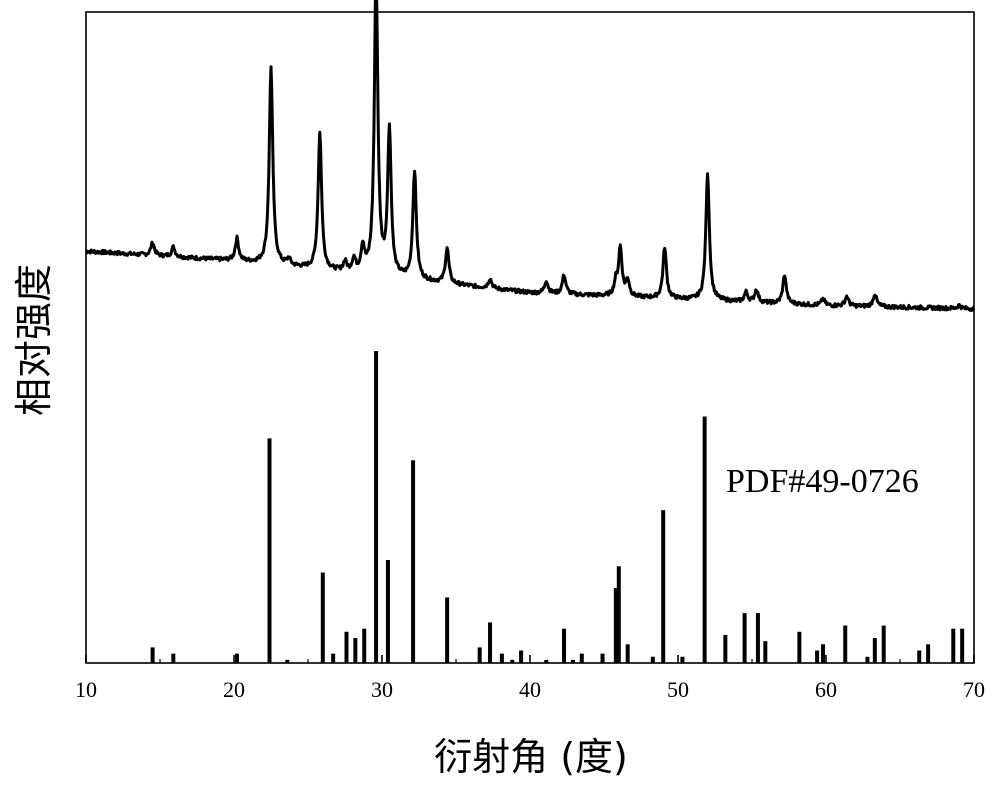 The width and height of the screenshot is (997, 792). What do you see at coordinates (530, 659) in the screenshot?
I see `x-axis-ticks` at bounding box center [530, 659].